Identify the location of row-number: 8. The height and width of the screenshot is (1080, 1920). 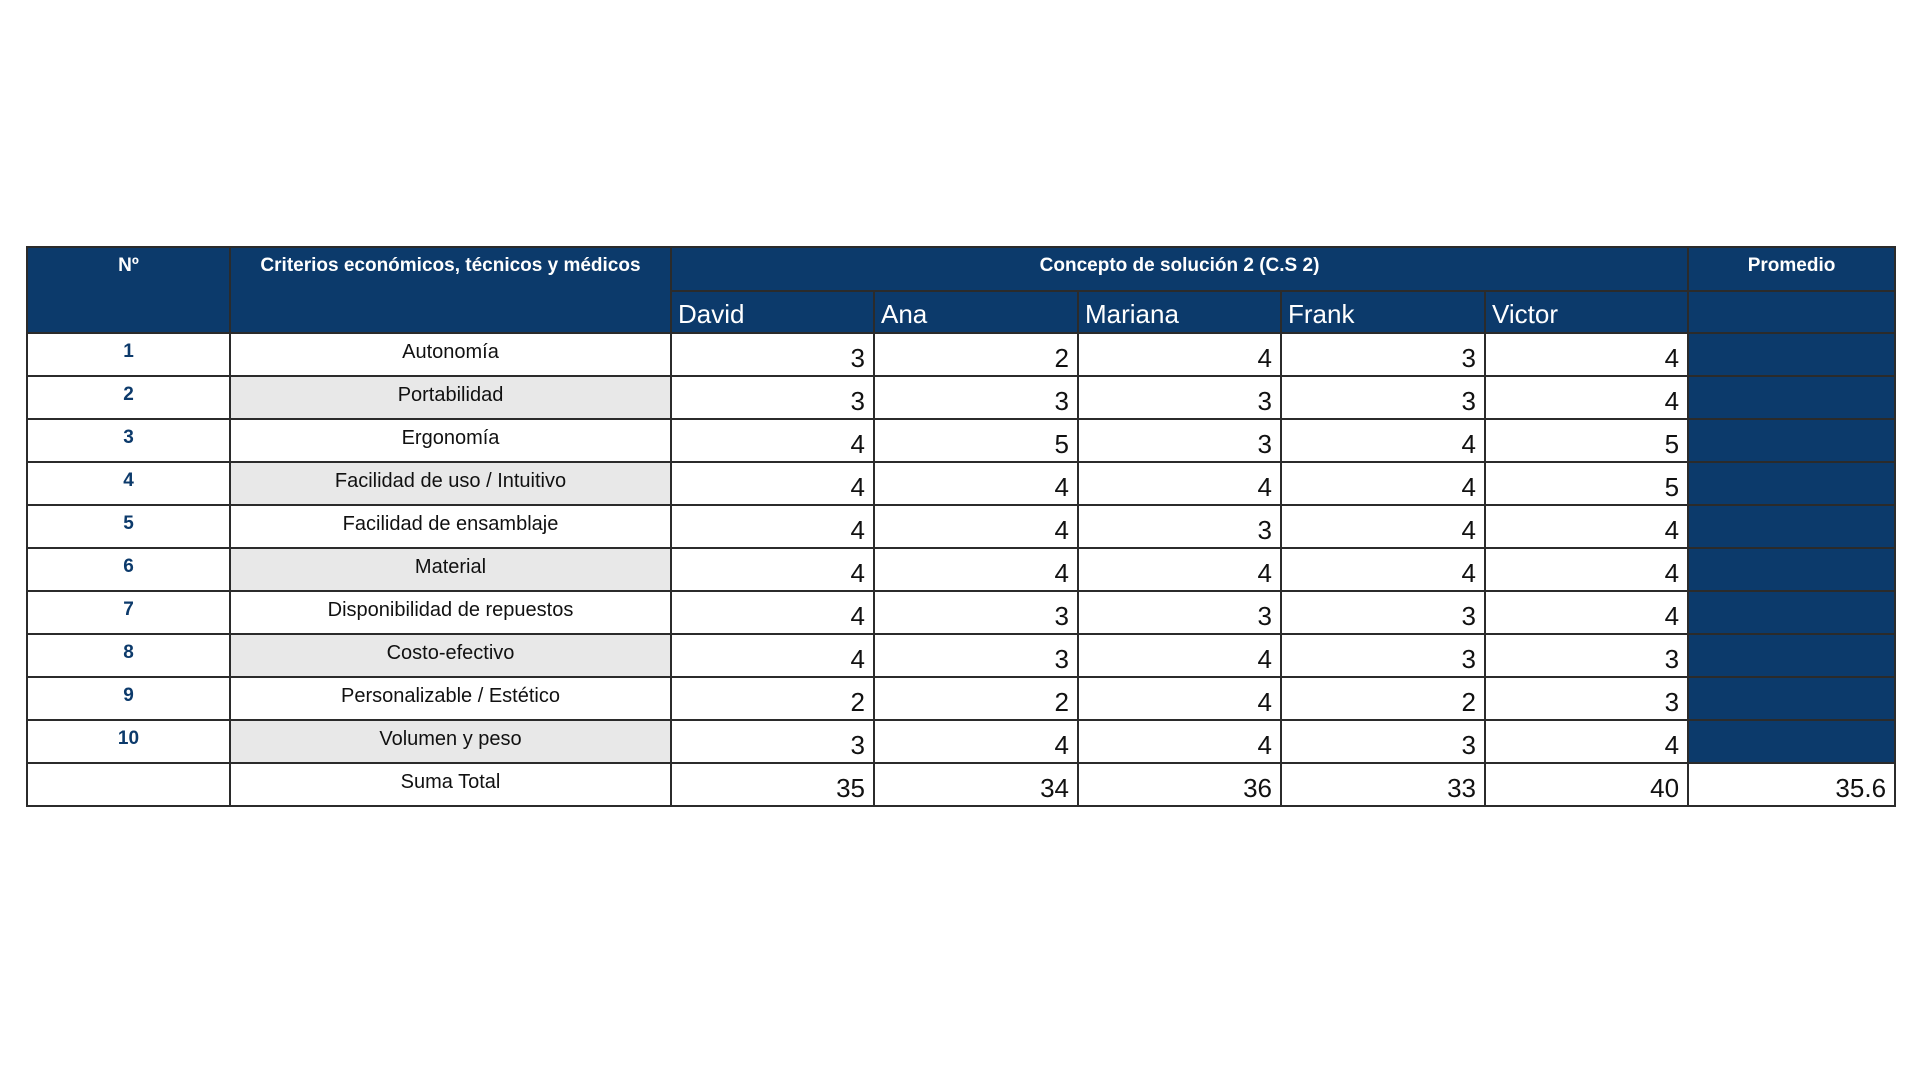
(128, 655).